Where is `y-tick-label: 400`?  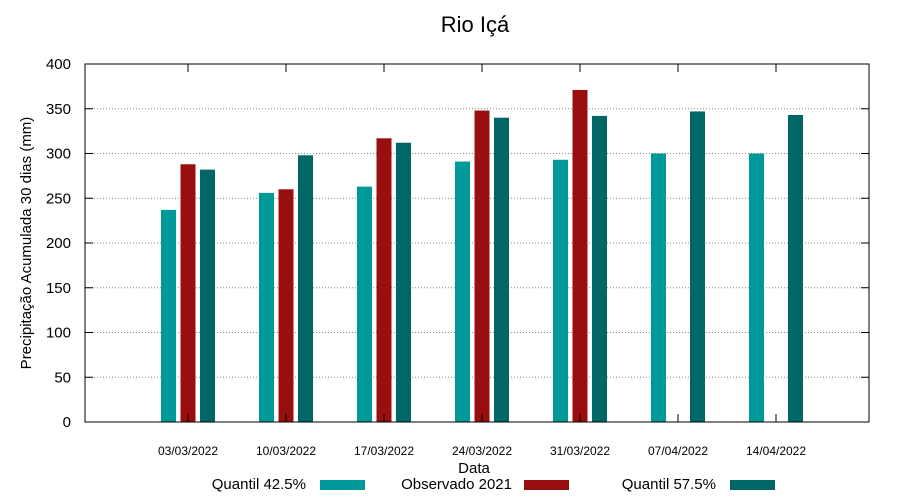 y-tick-label: 400 is located at coordinates (58, 64).